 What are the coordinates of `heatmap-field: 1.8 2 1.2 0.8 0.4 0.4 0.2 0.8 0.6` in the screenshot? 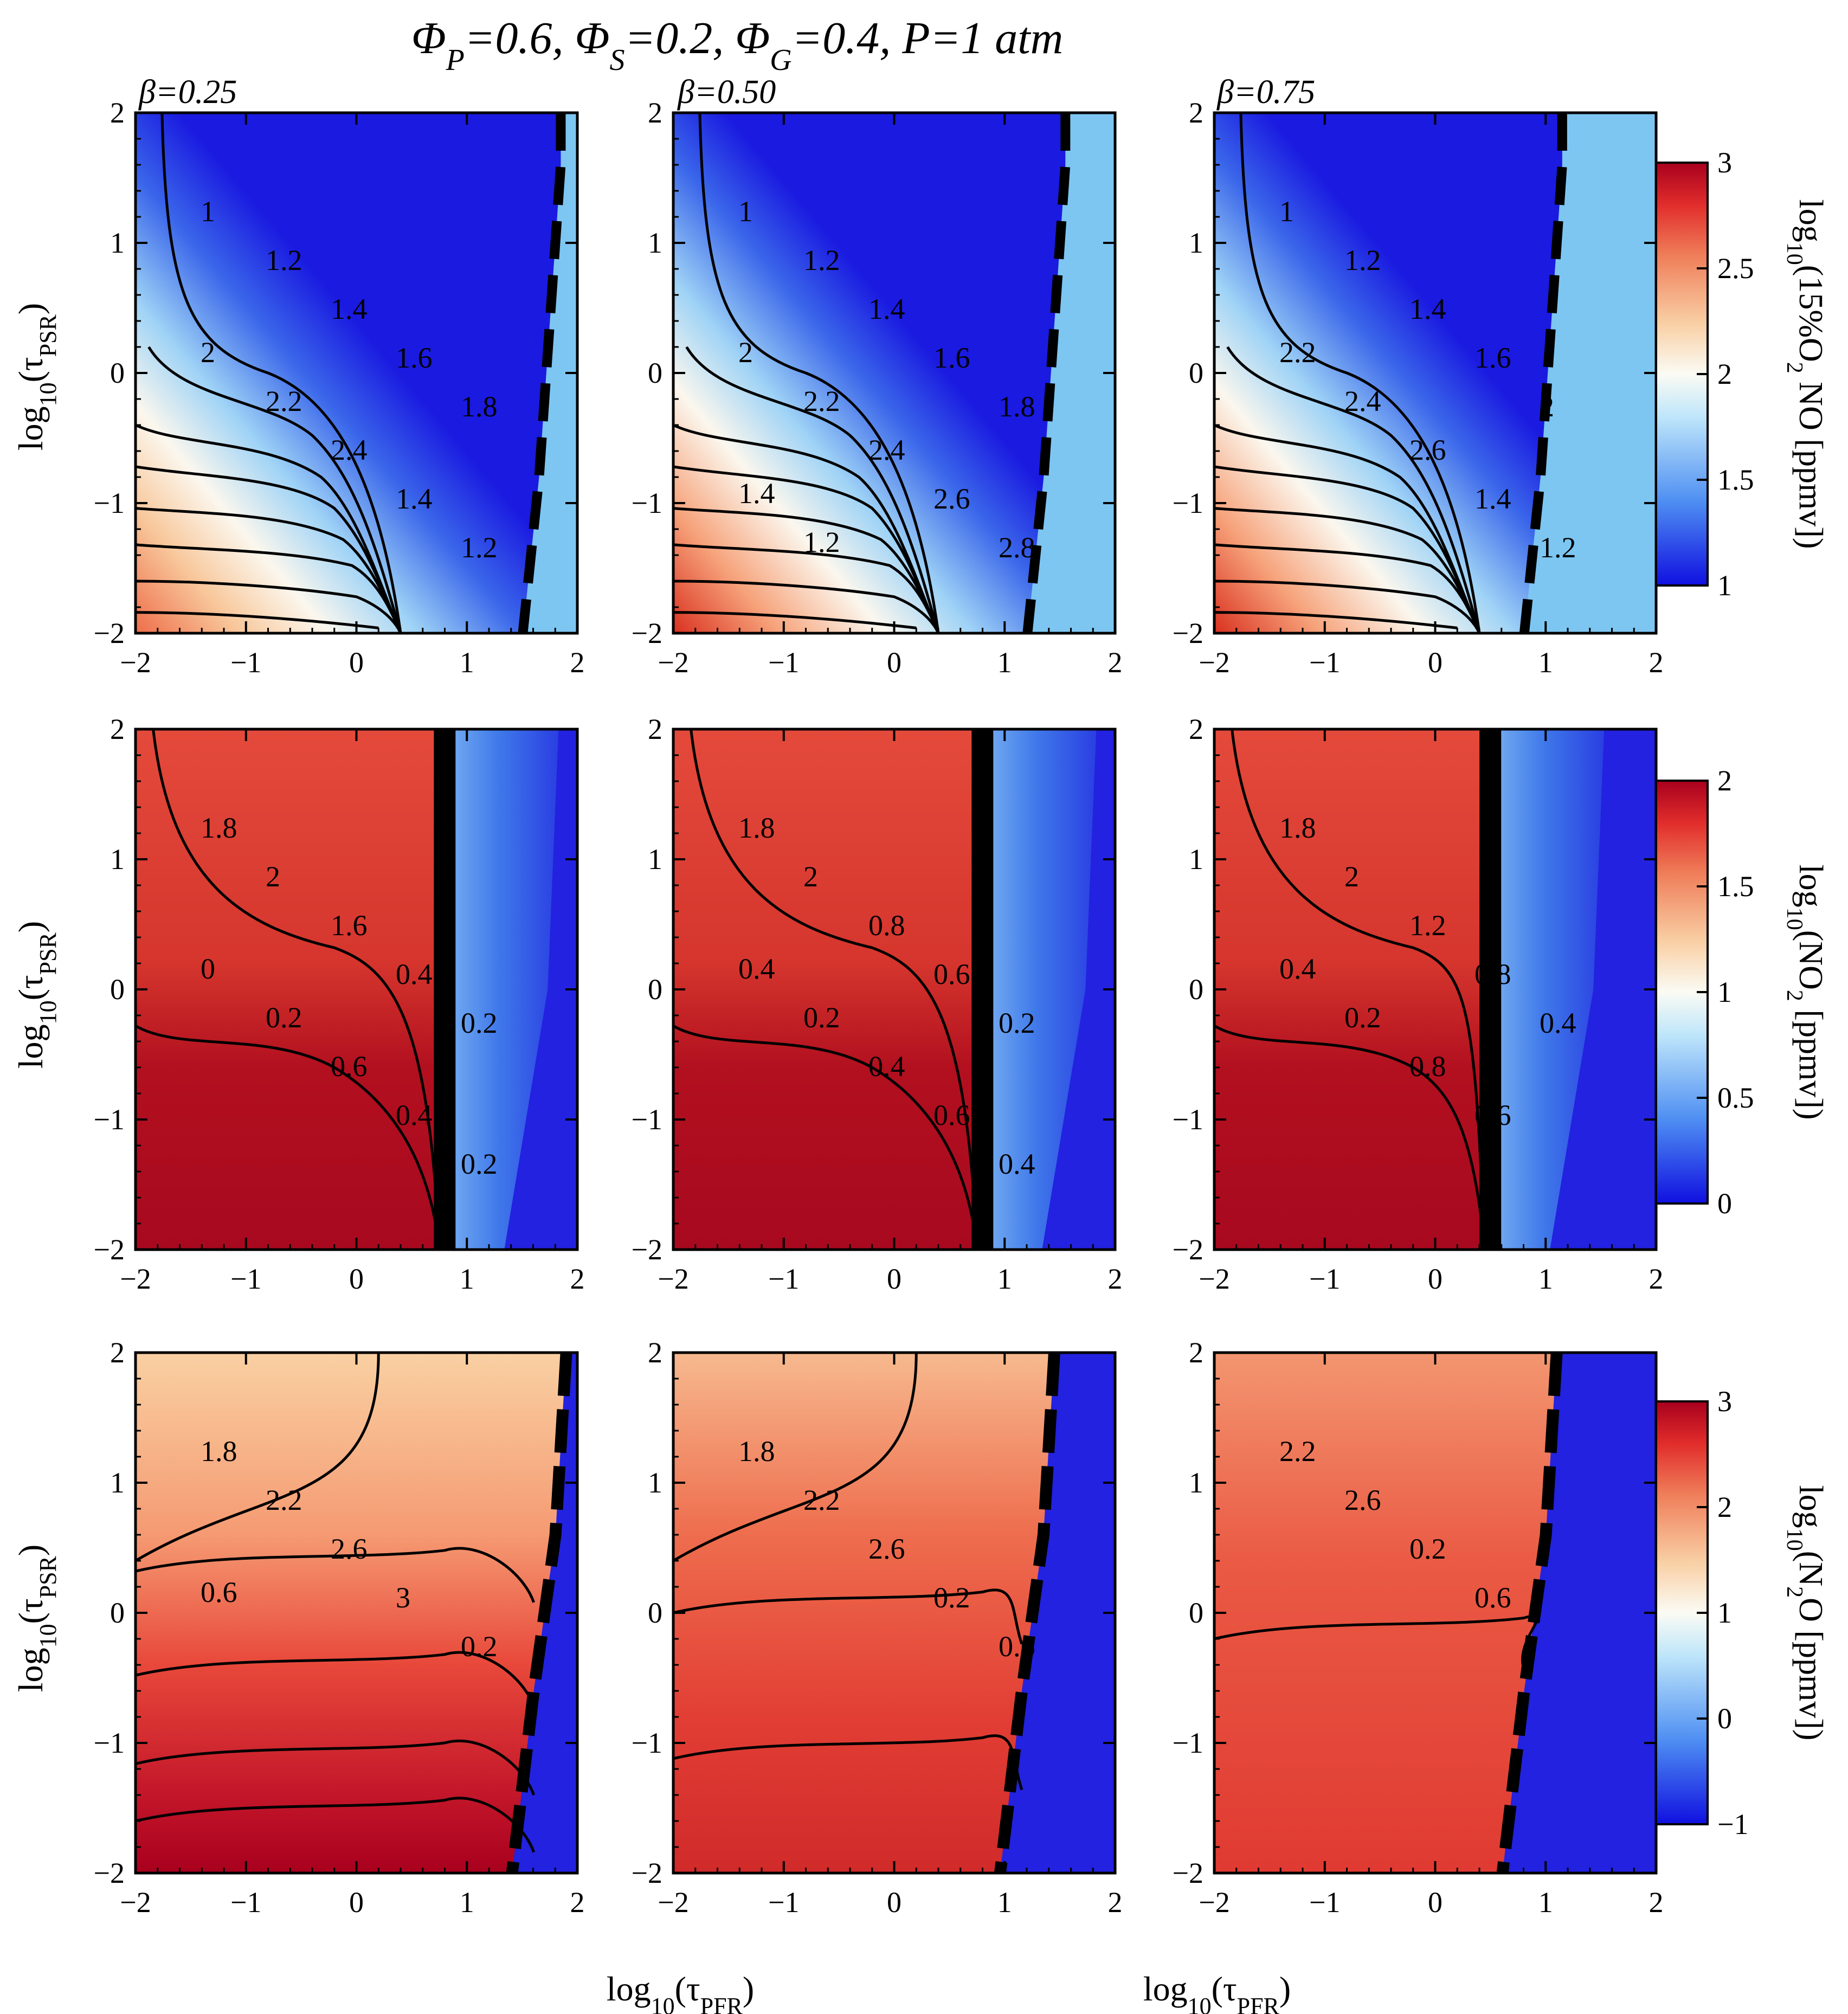 It's located at (1435, 989).